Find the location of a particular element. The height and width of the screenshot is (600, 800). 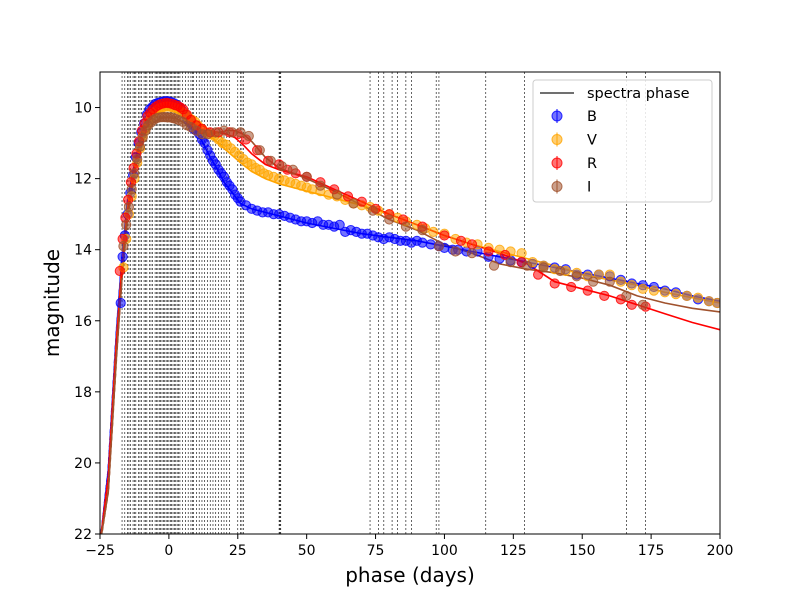

y-tick-label-1: 12 is located at coordinates (83, 180).